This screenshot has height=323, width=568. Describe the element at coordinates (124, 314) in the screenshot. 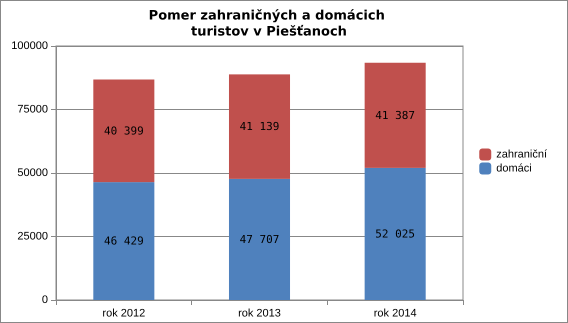

I see `x-tick-label: rok 2012` at that location.